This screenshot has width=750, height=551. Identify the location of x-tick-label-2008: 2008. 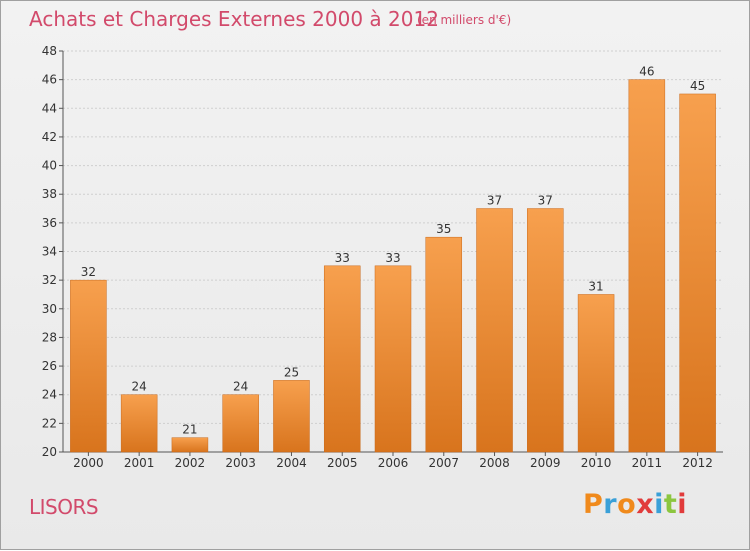
(494, 463).